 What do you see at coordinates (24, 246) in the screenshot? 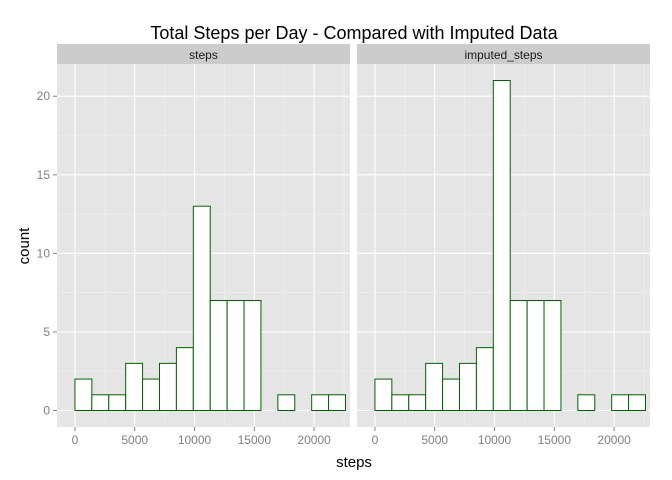
I see `y-axis-title: count` at bounding box center [24, 246].